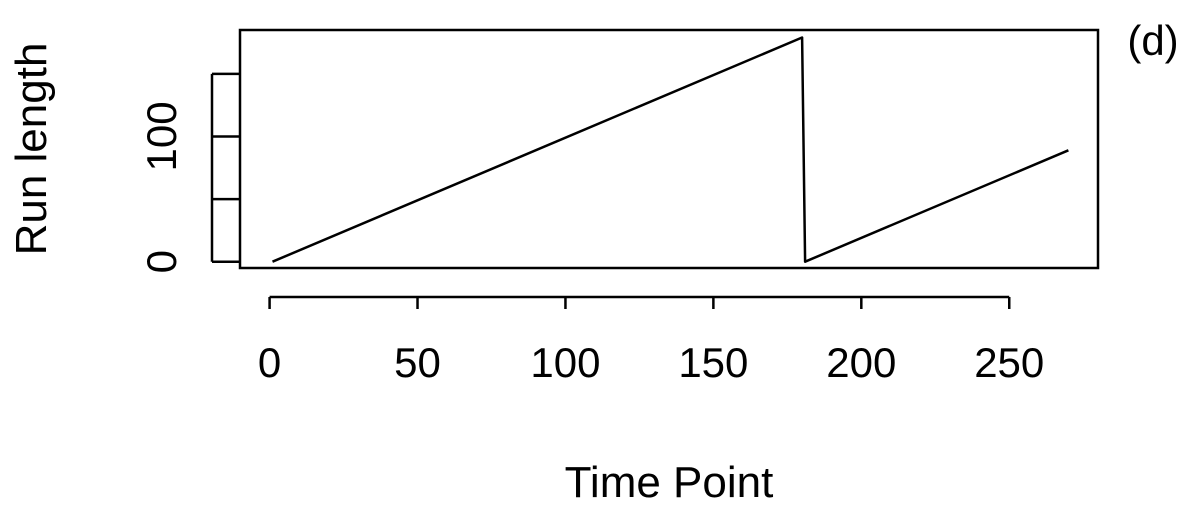 This screenshot has width=1200, height=510. Describe the element at coordinates (189, 172) in the screenshot. I see `y-axis: 0 100` at that location.